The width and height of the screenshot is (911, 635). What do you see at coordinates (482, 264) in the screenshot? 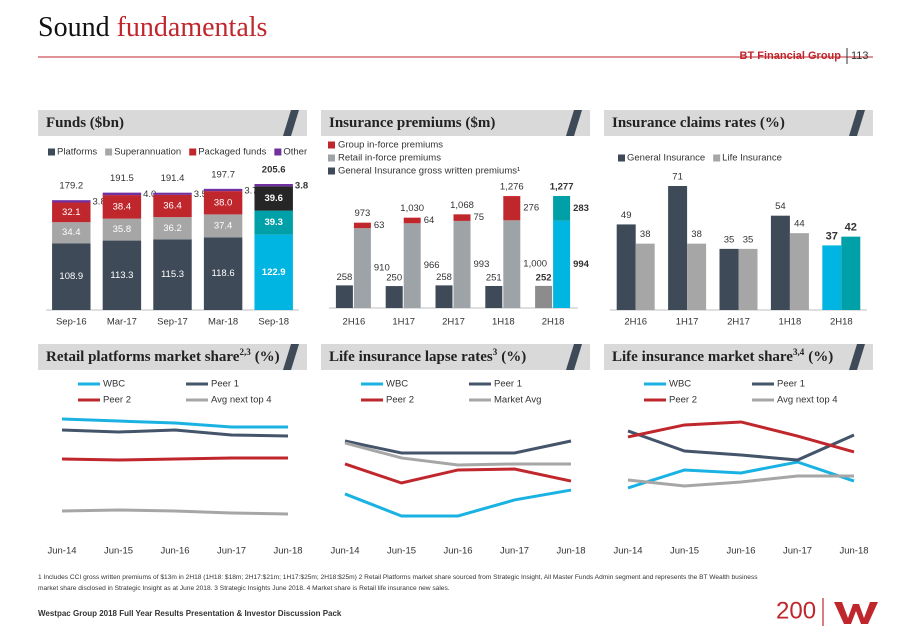
I see `data-label: 993` at bounding box center [482, 264].